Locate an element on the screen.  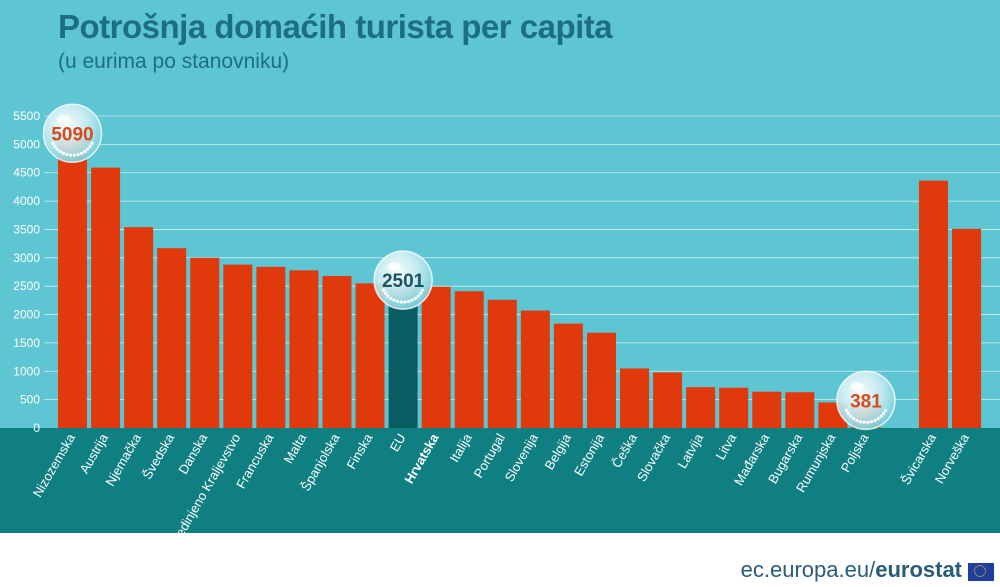
y-tick-label: 4000 is located at coordinates (26, 201).